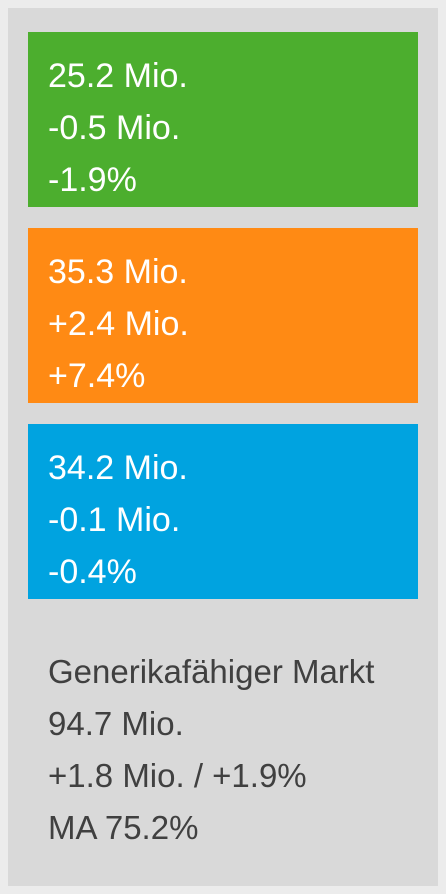 Image resolution: width=446 pixels, height=894 pixels. Describe the element at coordinates (114, 520) in the screenshot. I see `tile-text: -0.1 Mio.` at that location.